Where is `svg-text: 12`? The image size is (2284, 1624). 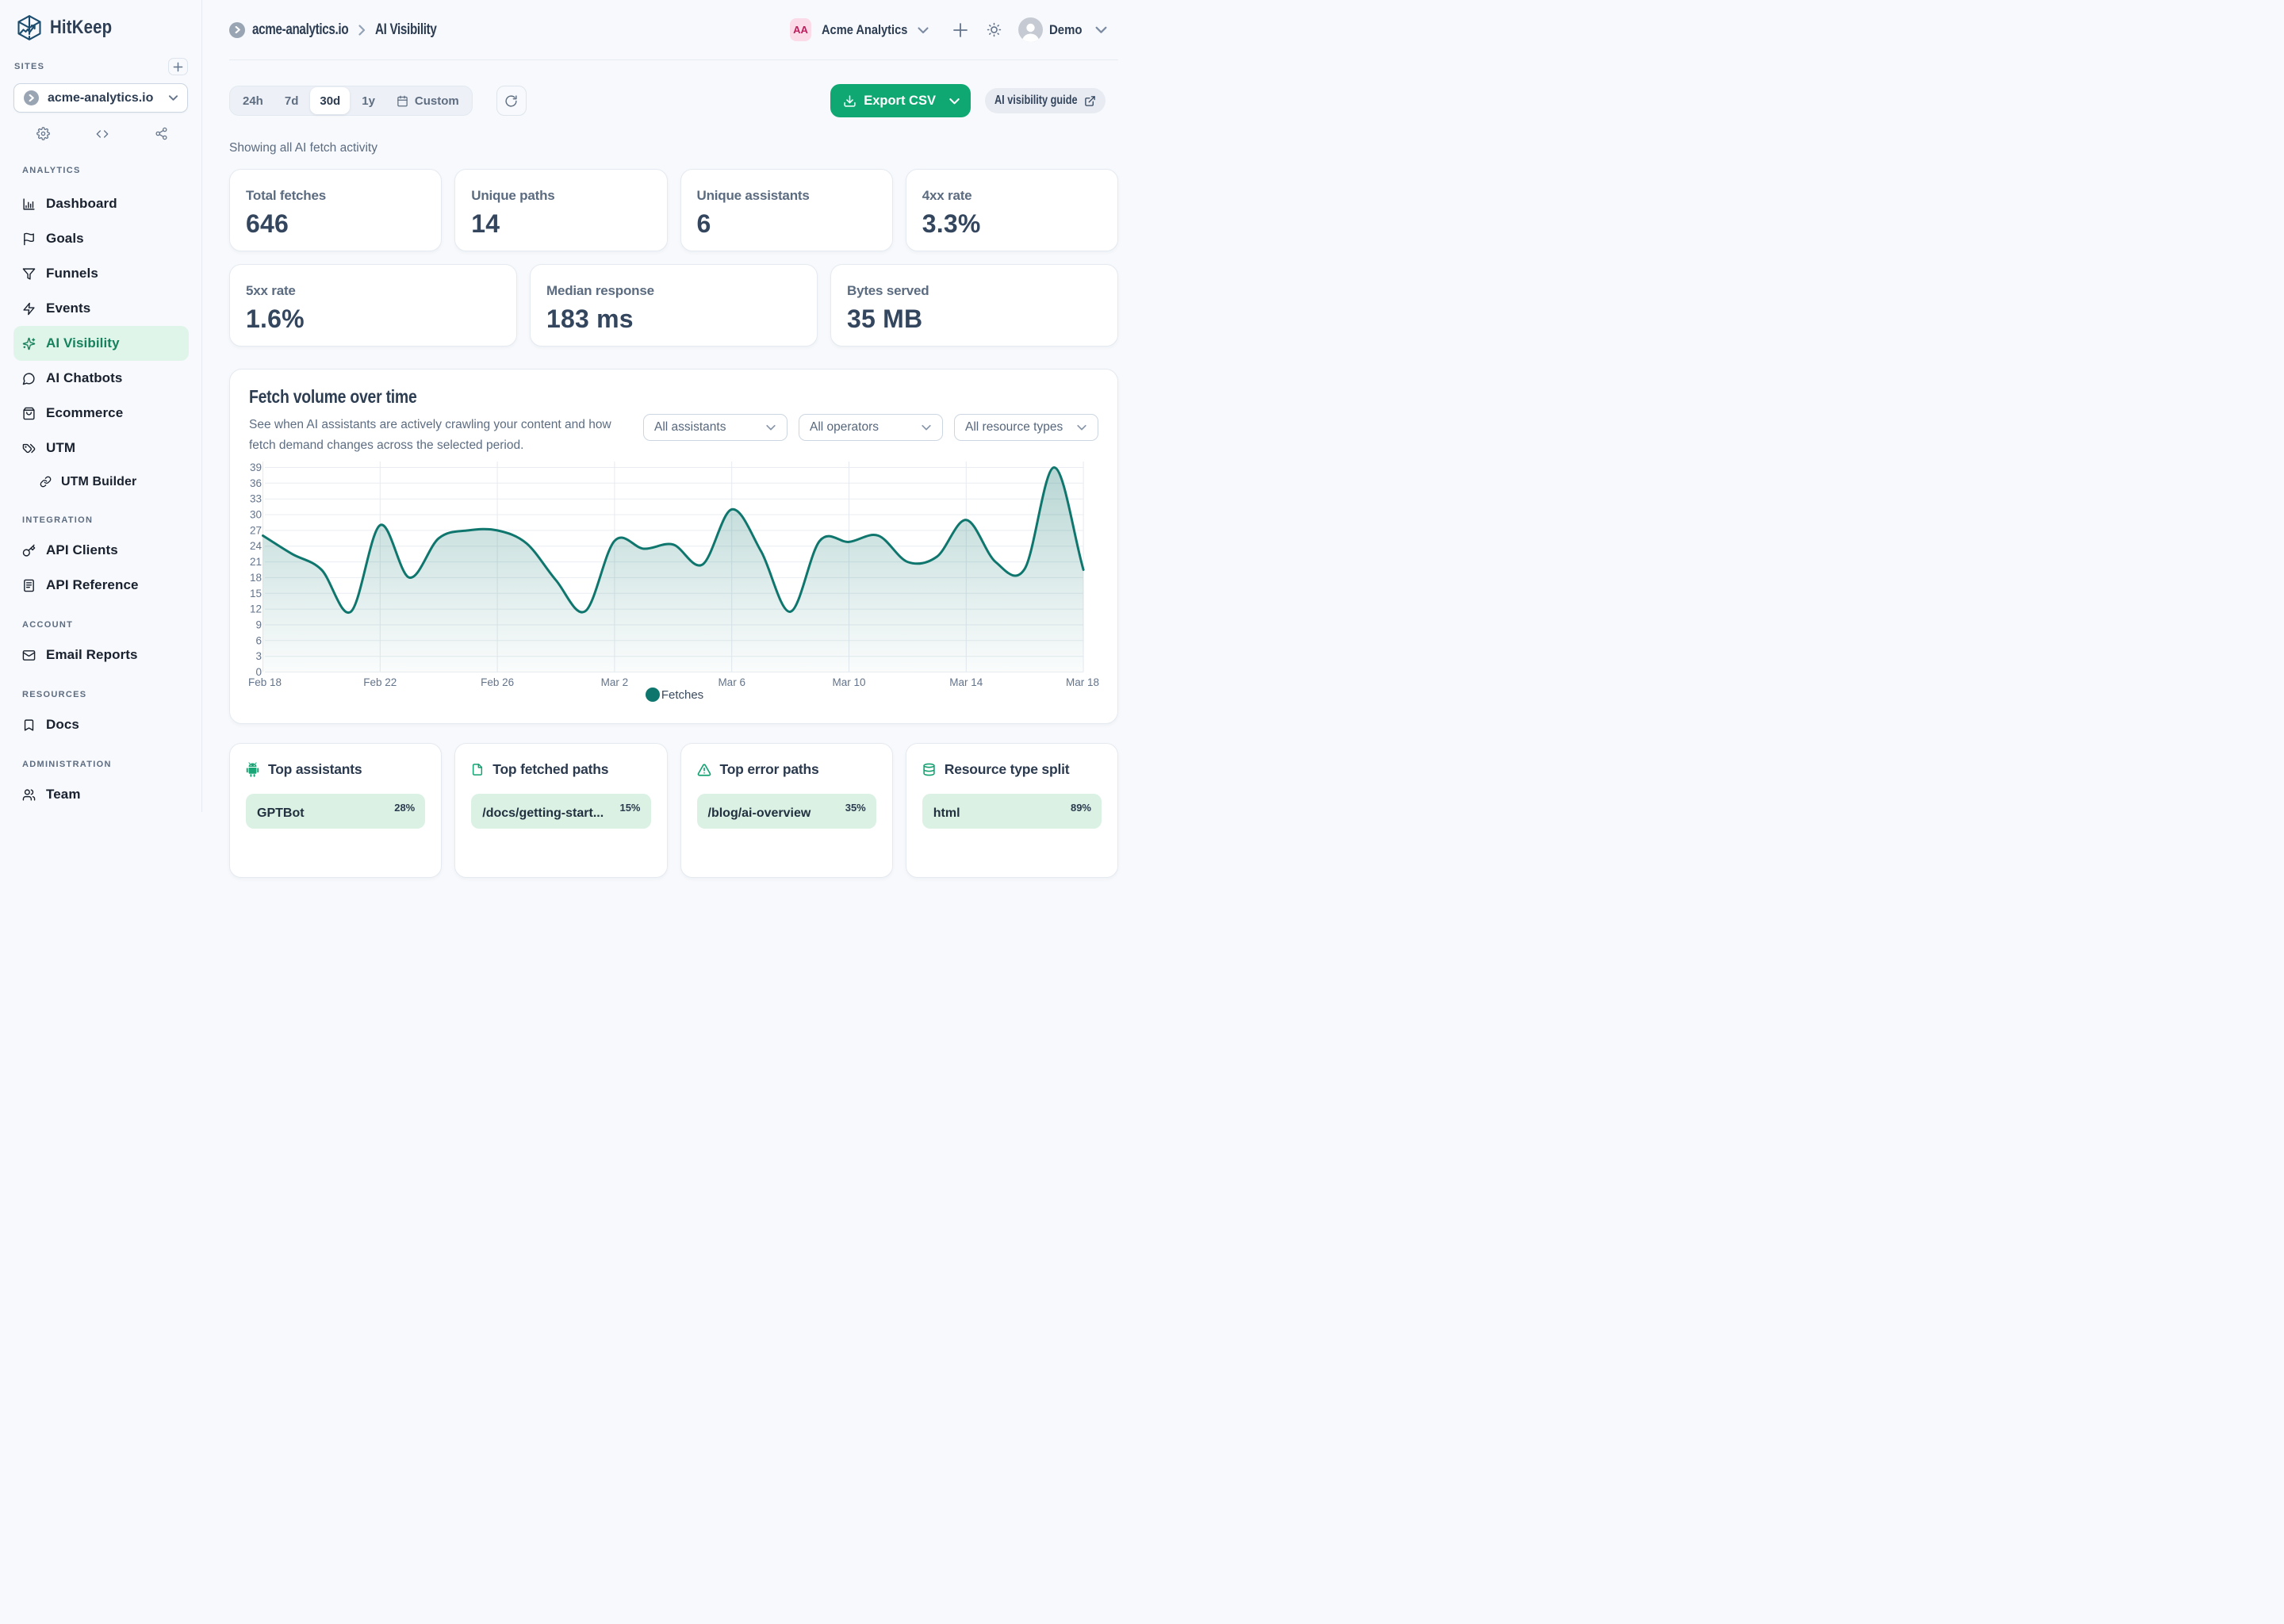
svg-text: 12 is located at coordinates (256, 609).